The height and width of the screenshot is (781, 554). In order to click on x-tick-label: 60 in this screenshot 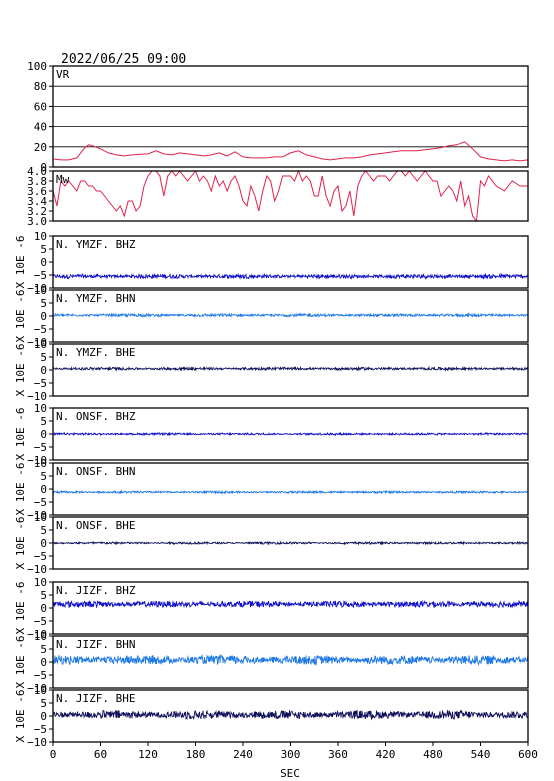, I will do `click(100, 754)`.